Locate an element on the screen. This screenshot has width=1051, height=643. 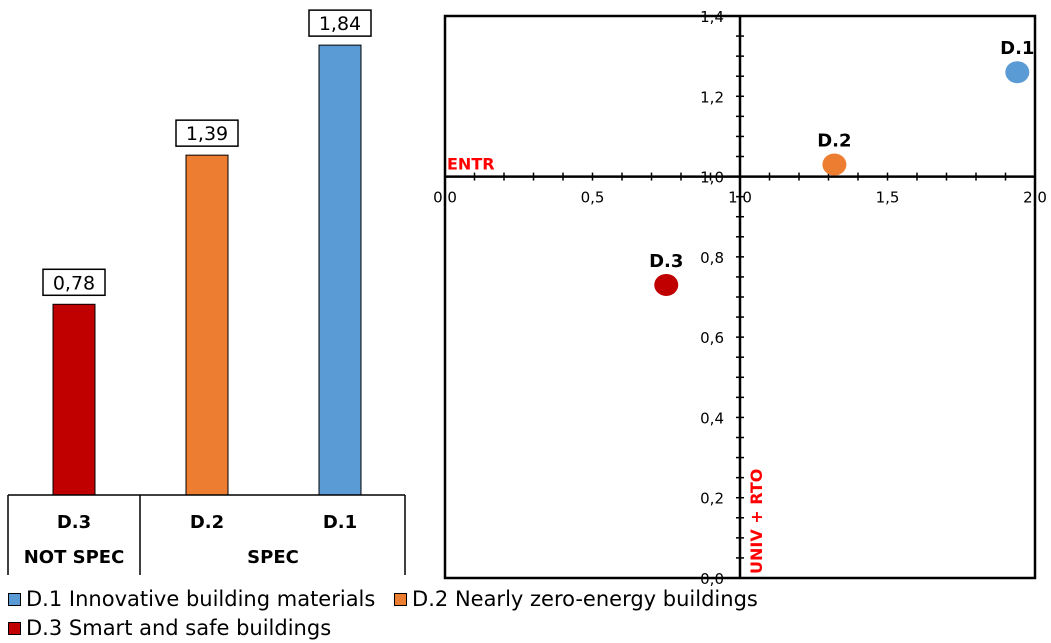
category-label-d1: D.1 is located at coordinates (340, 522).